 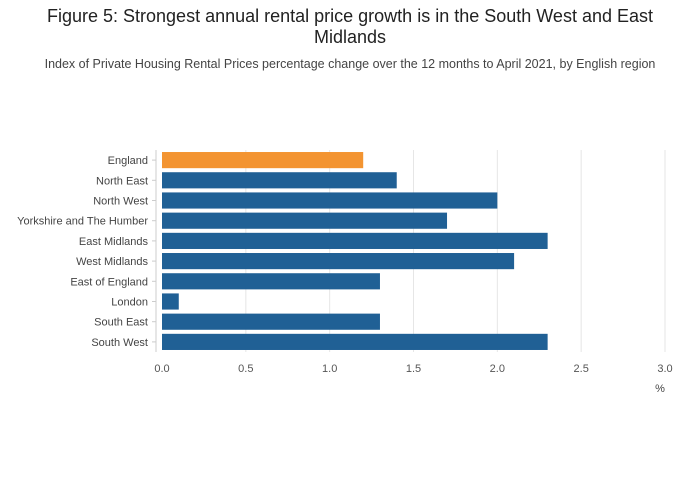 What do you see at coordinates (664, 369) in the screenshot?
I see `x-tick-label: 3.0` at bounding box center [664, 369].